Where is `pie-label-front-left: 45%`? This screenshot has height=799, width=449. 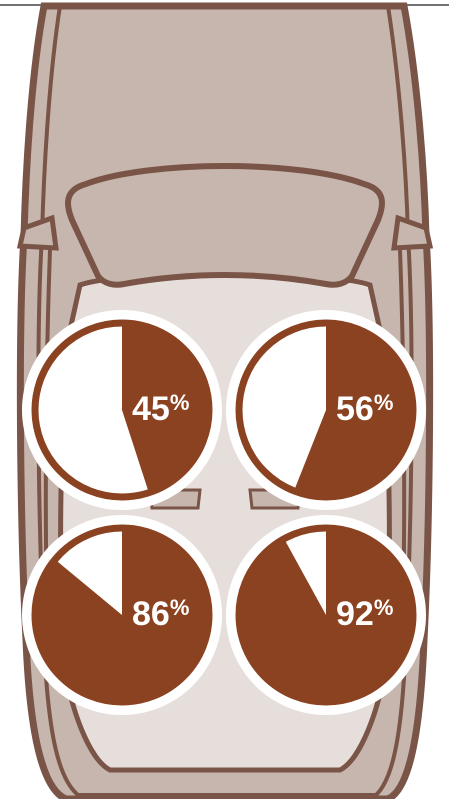
pie-label-front-left: 45% is located at coordinates (160, 409).